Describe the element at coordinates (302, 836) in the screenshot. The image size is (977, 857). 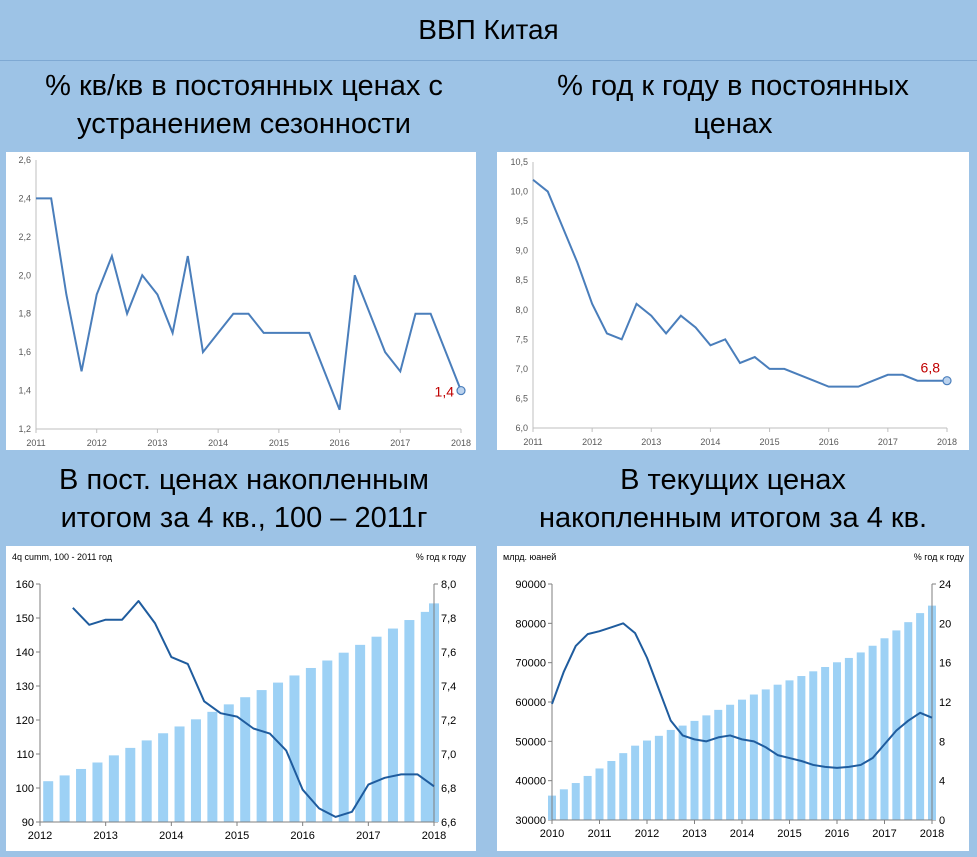
I see `c3-x-tick-label: 2016` at that location.